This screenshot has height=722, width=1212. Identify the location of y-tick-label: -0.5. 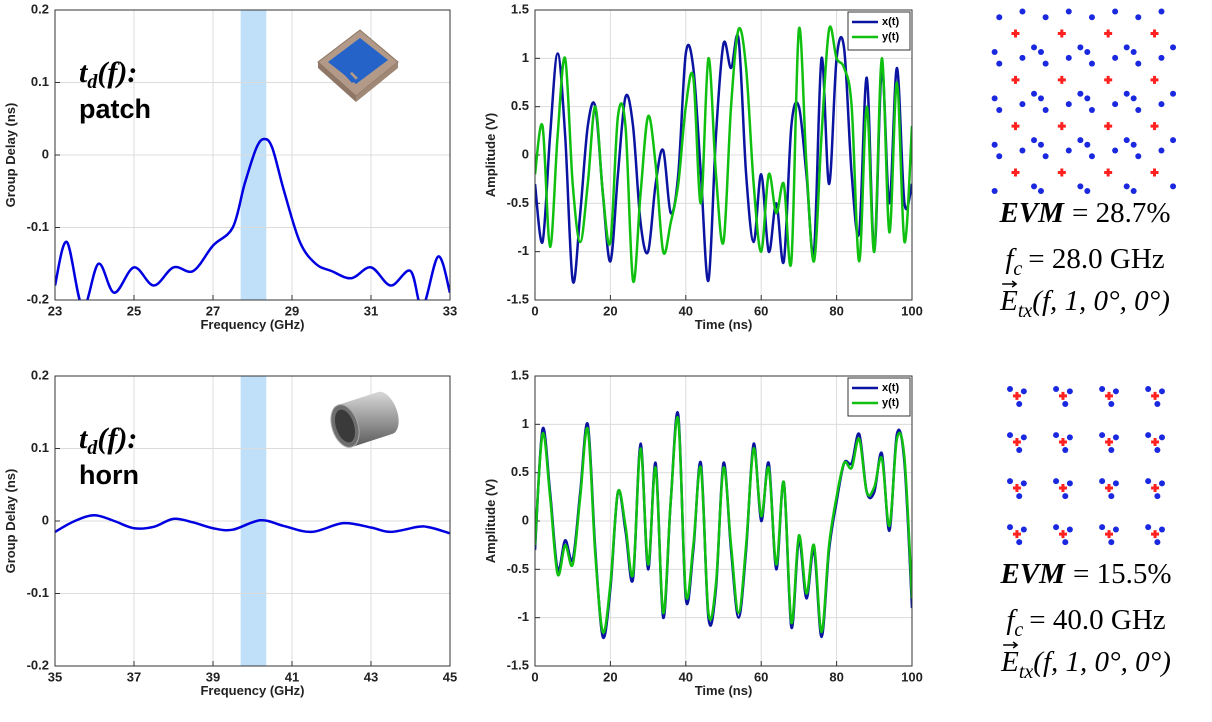
(518, 202).